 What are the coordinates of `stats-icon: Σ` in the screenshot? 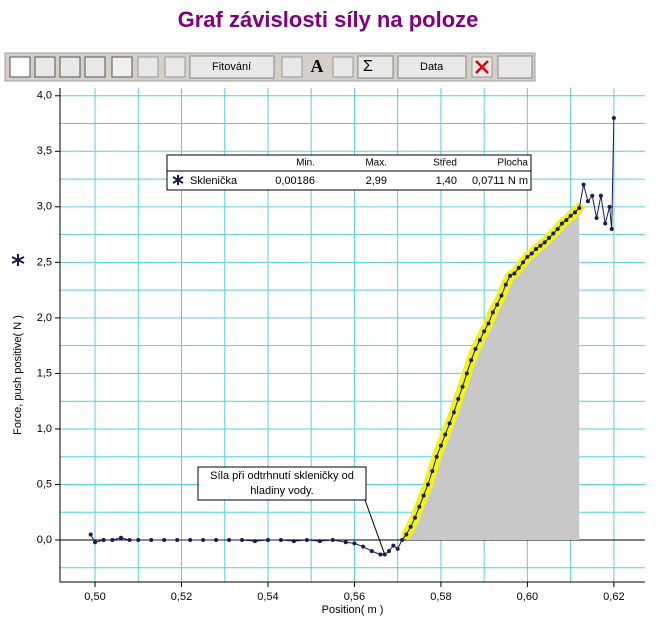 It's located at (368, 66).